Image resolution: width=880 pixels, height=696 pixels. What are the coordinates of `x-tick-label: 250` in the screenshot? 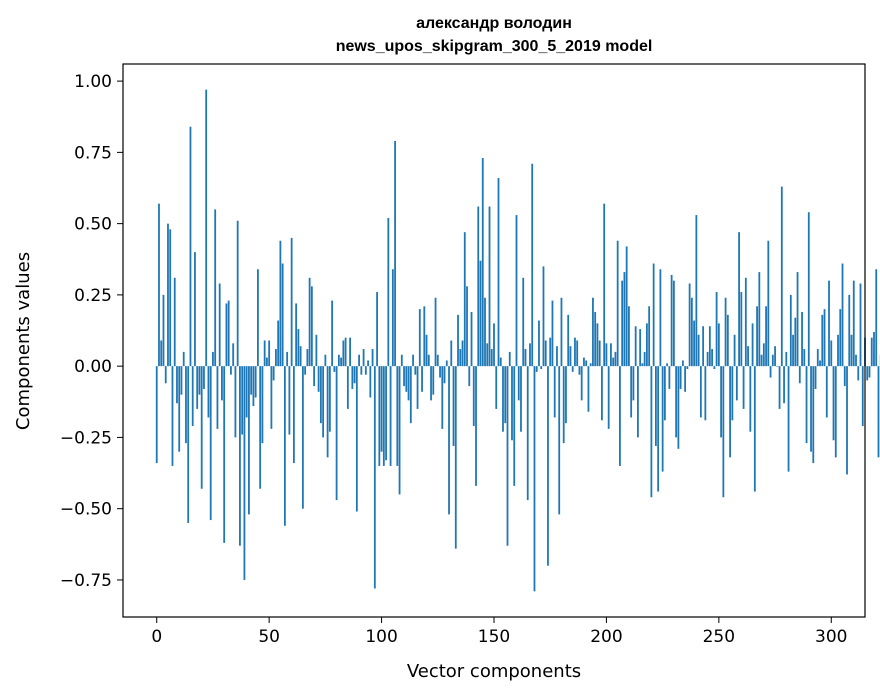 It's located at (719, 637).